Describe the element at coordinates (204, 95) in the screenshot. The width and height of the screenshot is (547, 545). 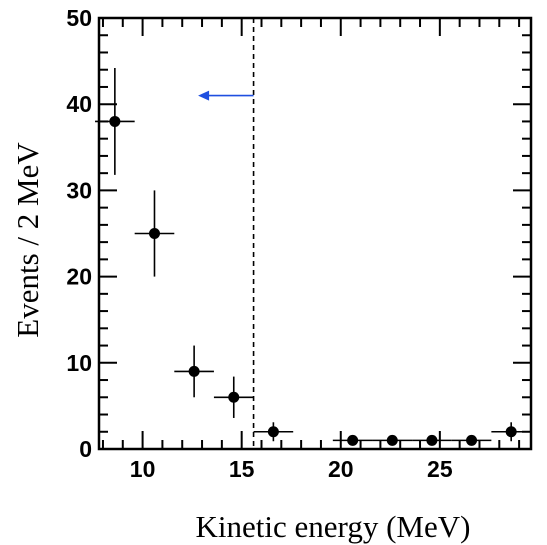
I see `selection-arrow-head` at that location.